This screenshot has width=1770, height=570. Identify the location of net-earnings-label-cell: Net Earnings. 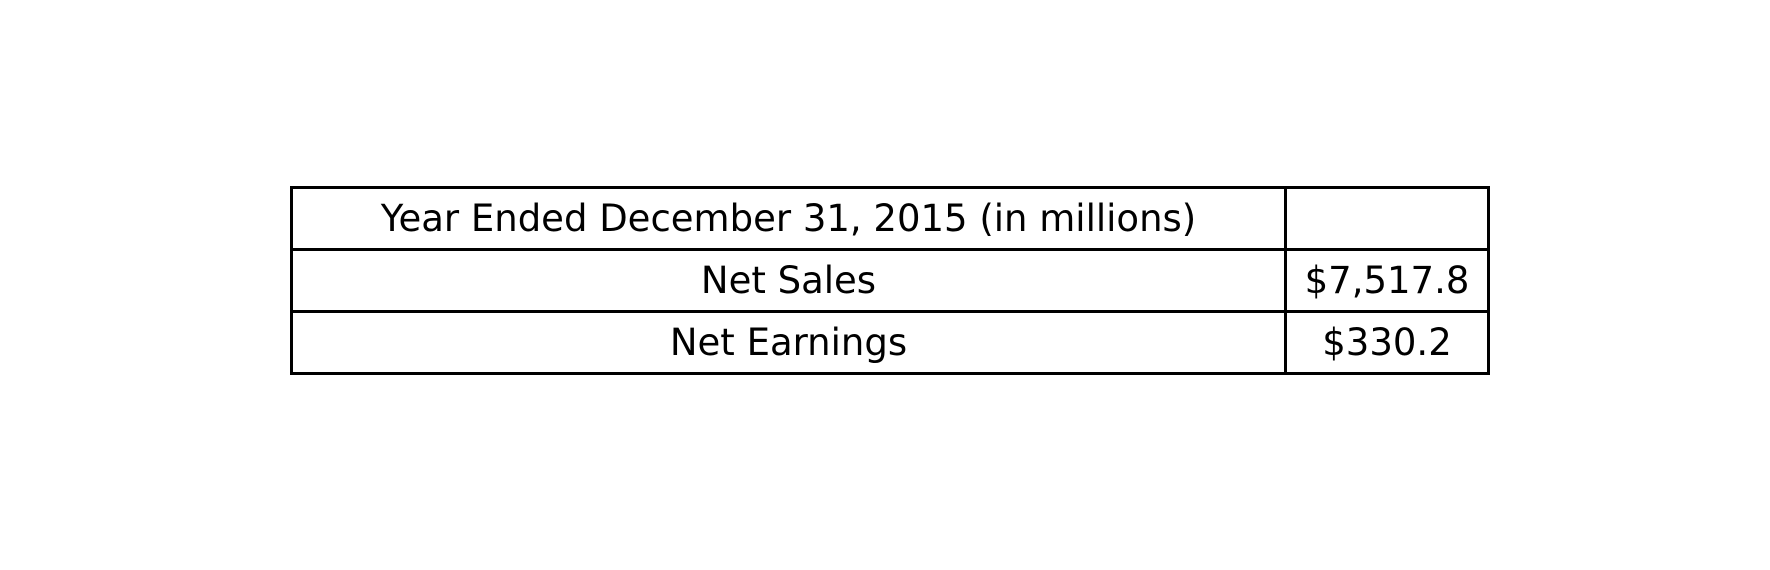
(789, 343).